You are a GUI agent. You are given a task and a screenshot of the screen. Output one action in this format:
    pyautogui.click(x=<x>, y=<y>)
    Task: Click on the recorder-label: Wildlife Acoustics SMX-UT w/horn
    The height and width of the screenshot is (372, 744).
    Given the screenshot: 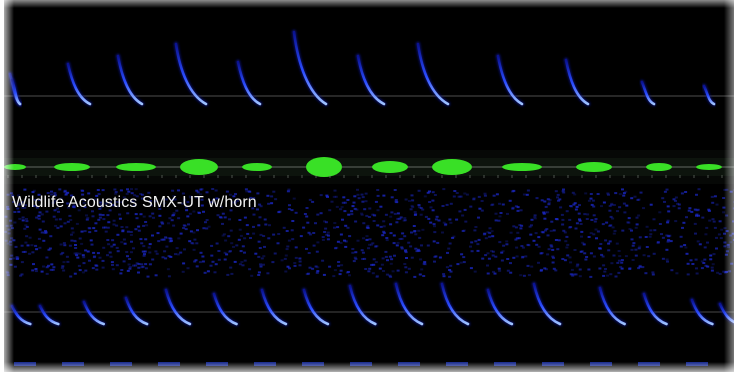 What is the action you would take?
    pyautogui.click(x=134, y=202)
    